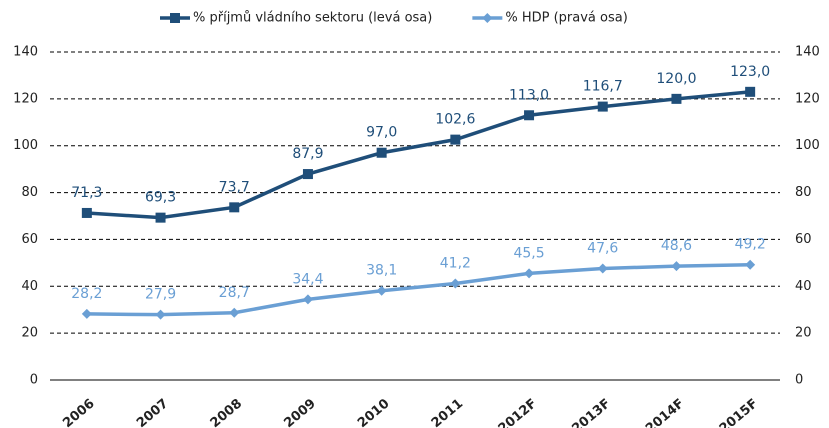 The width and height of the screenshot is (829, 428). I want to click on data-label: 123,0, so click(750, 72).